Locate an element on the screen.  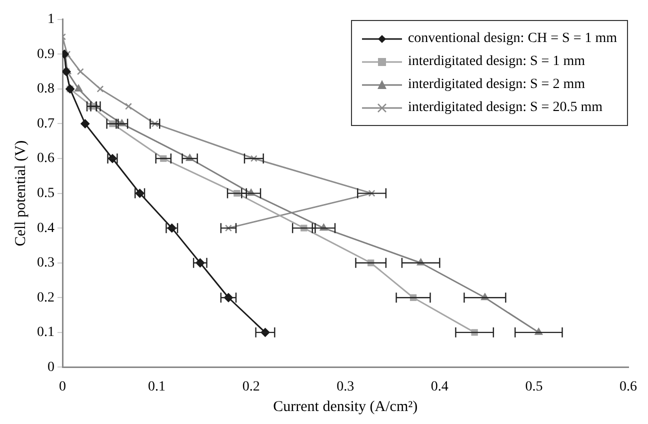
y-tick-label: 0.1 is located at coordinates (45, 332).